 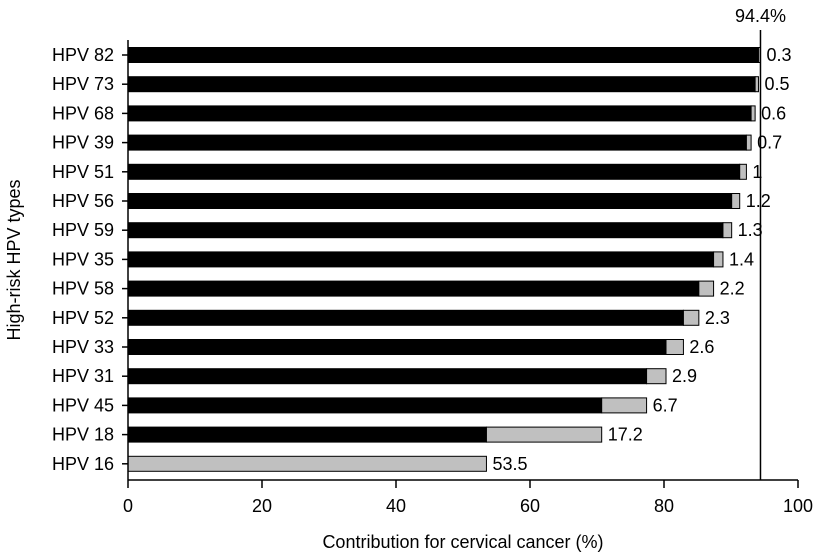 What do you see at coordinates (83, 289) in the screenshot?
I see `category-label: HPV 58` at bounding box center [83, 289].